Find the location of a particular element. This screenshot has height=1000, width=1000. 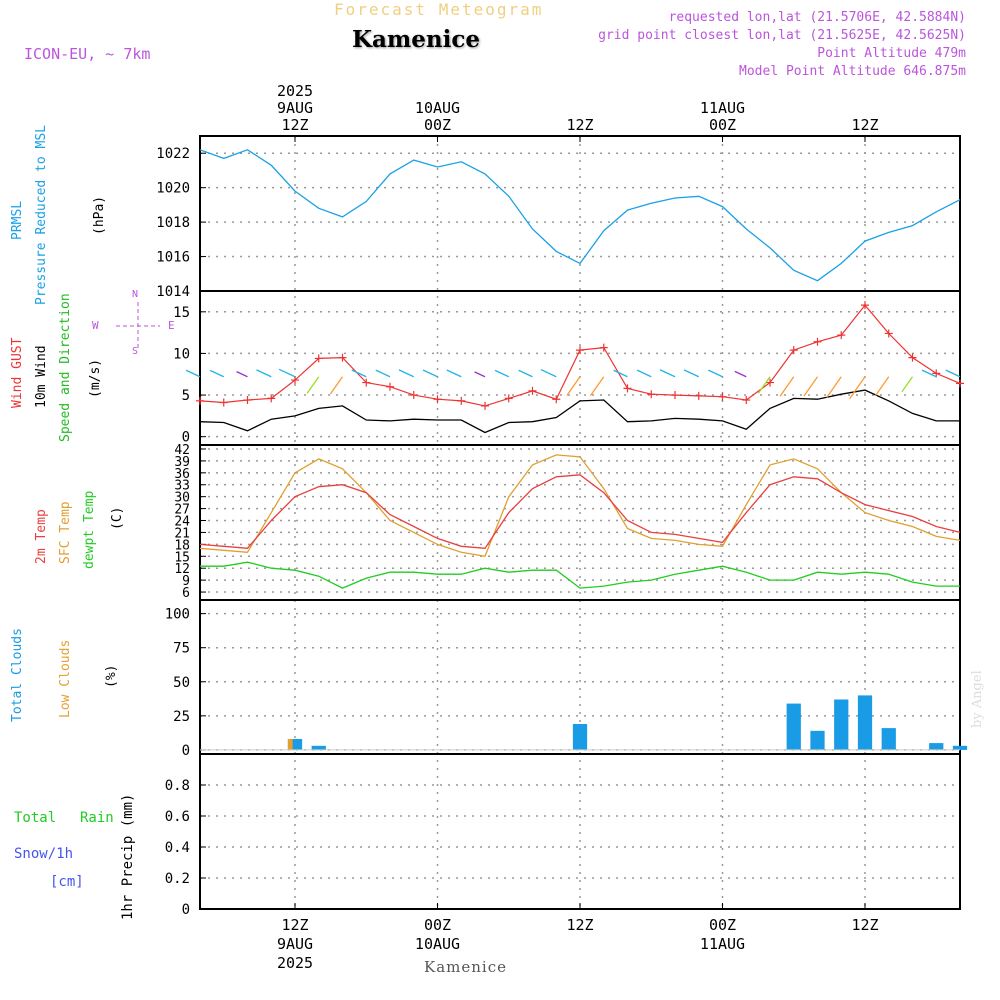

pressure-ytick-label: 1020 is located at coordinates (173, 189).